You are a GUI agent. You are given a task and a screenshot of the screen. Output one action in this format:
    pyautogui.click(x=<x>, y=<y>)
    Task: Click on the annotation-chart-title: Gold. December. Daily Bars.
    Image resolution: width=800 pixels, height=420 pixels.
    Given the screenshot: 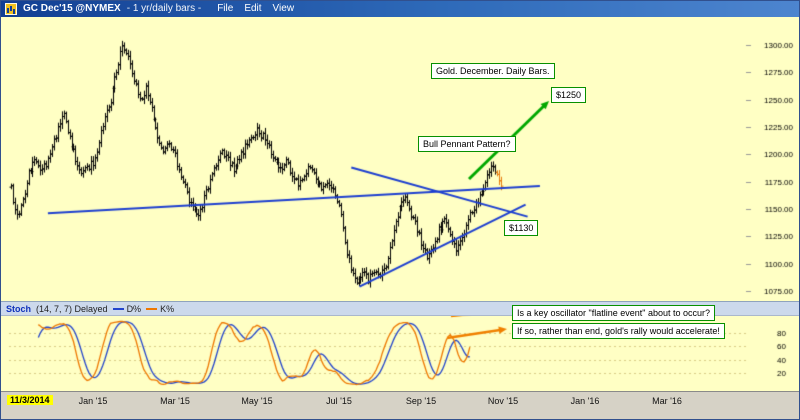 What is the action you would take?
    pyautogui.click(x=493, y=71)
    